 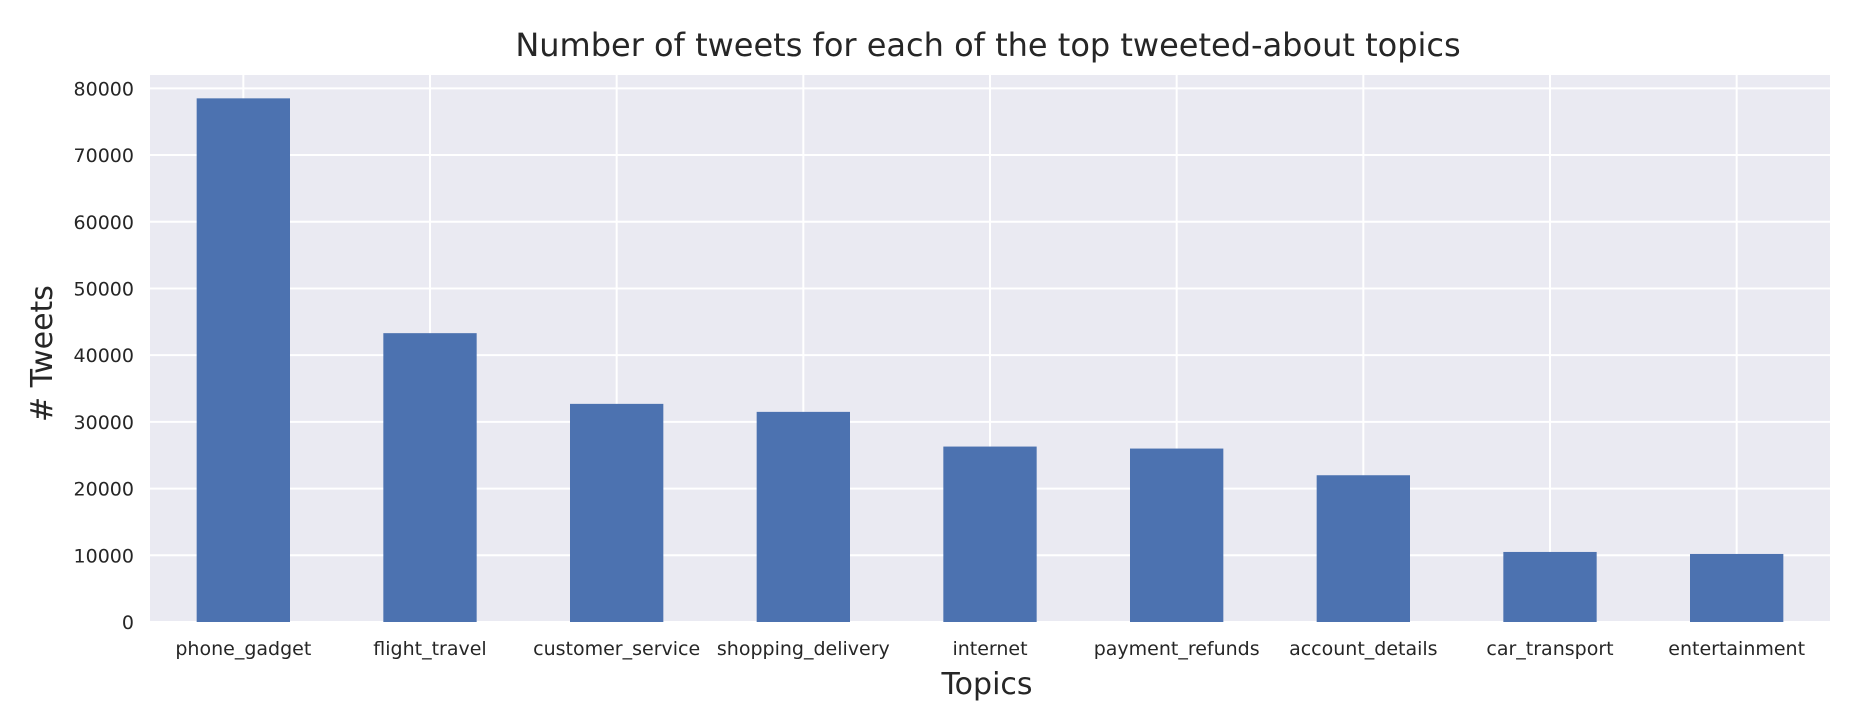 I want to click on y-tick-label: 10000, so click(x=104, y=556).